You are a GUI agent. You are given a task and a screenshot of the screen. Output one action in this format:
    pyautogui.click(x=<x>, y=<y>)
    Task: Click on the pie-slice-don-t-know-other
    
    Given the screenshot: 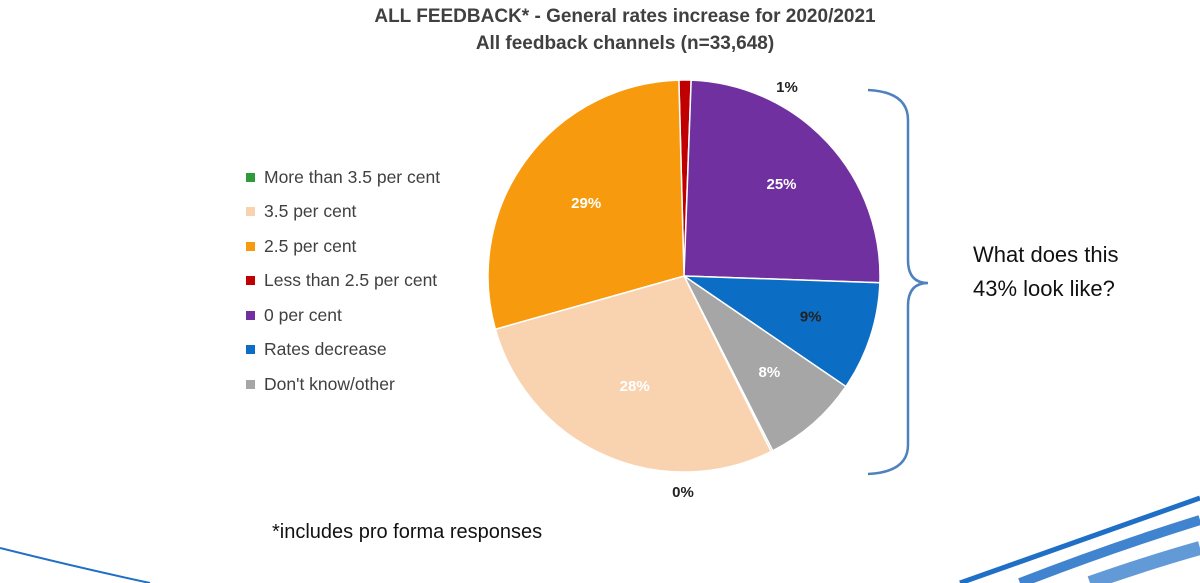 What is the action you would take?
    pyautogui.click(x=765, y=363)
    